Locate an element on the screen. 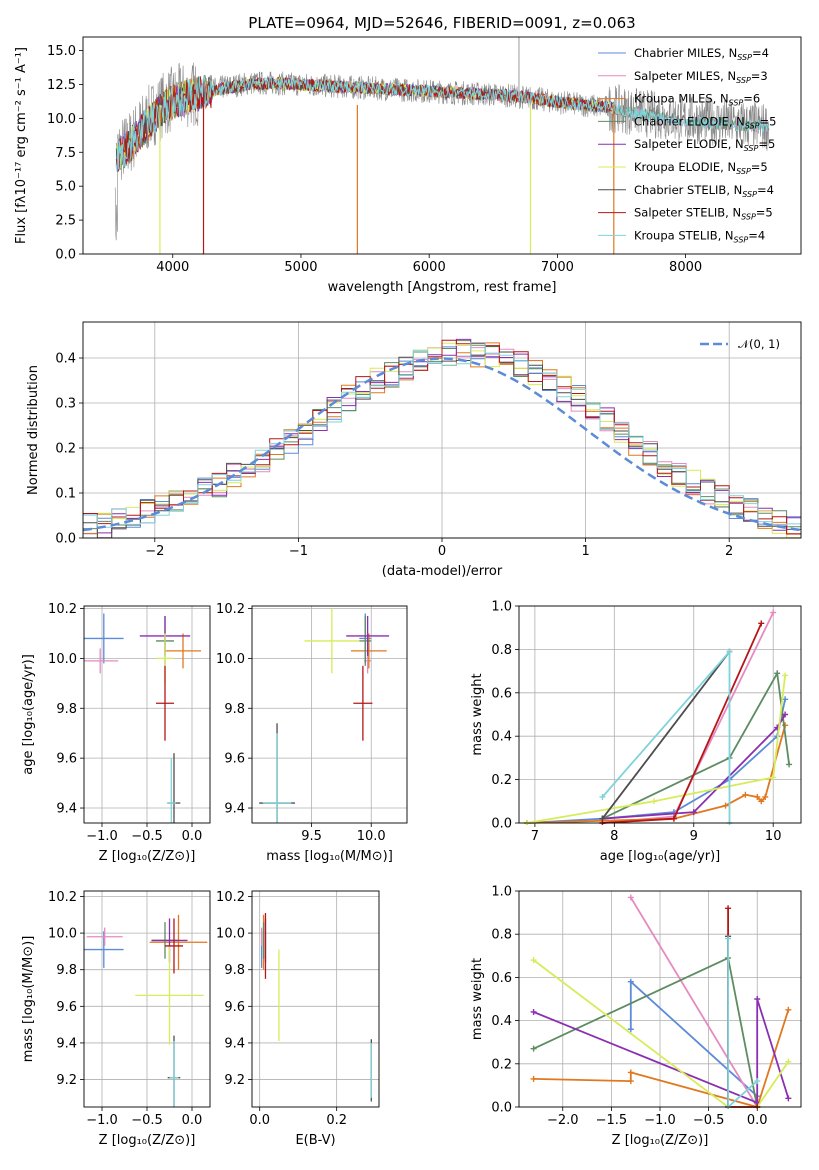  x-tick-label: −1.5 is located at coordinates (612, 1120).